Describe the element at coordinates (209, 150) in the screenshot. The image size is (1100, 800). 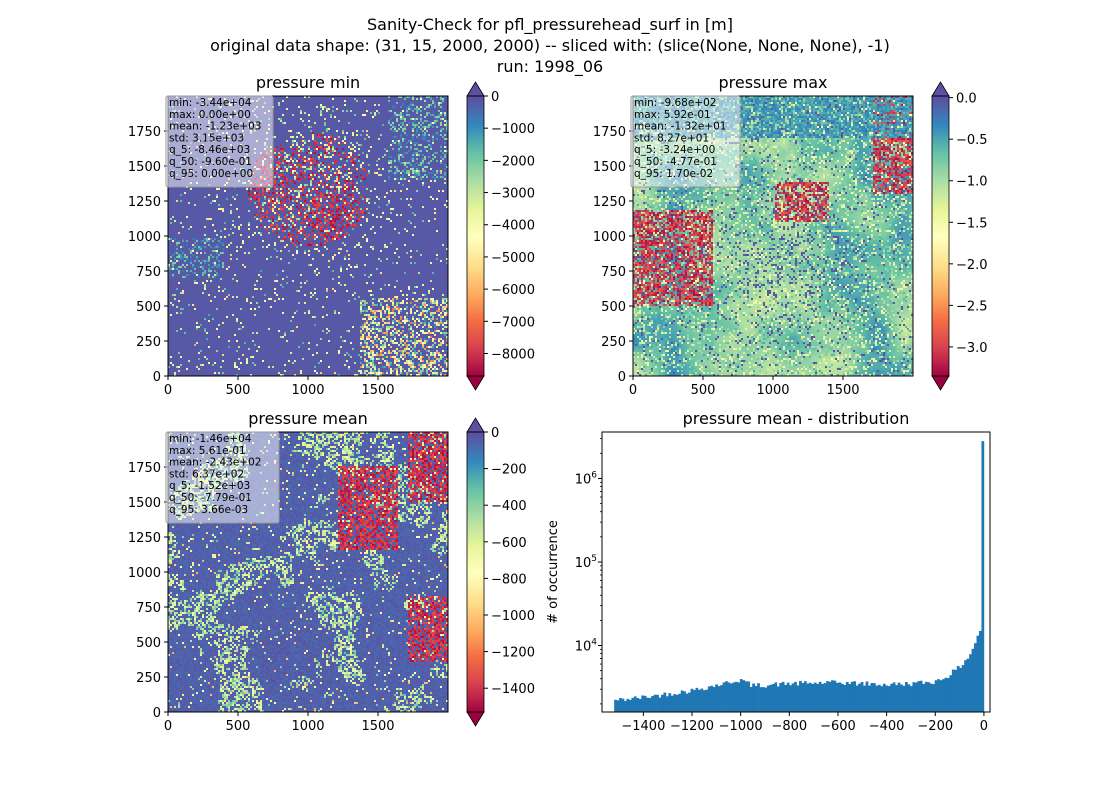
I see `stats-line: q_5: -8.46e+03` at that location.